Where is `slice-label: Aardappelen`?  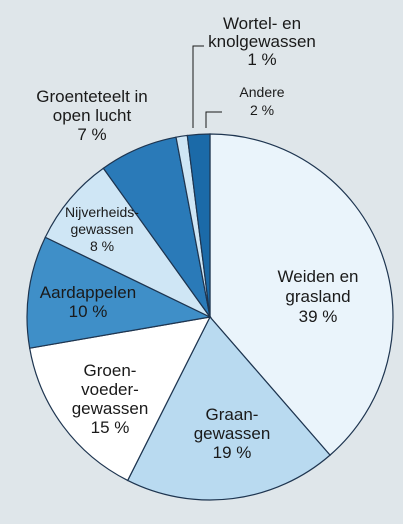
slice-label: Aardappelen is located at coordinates (88, 292).